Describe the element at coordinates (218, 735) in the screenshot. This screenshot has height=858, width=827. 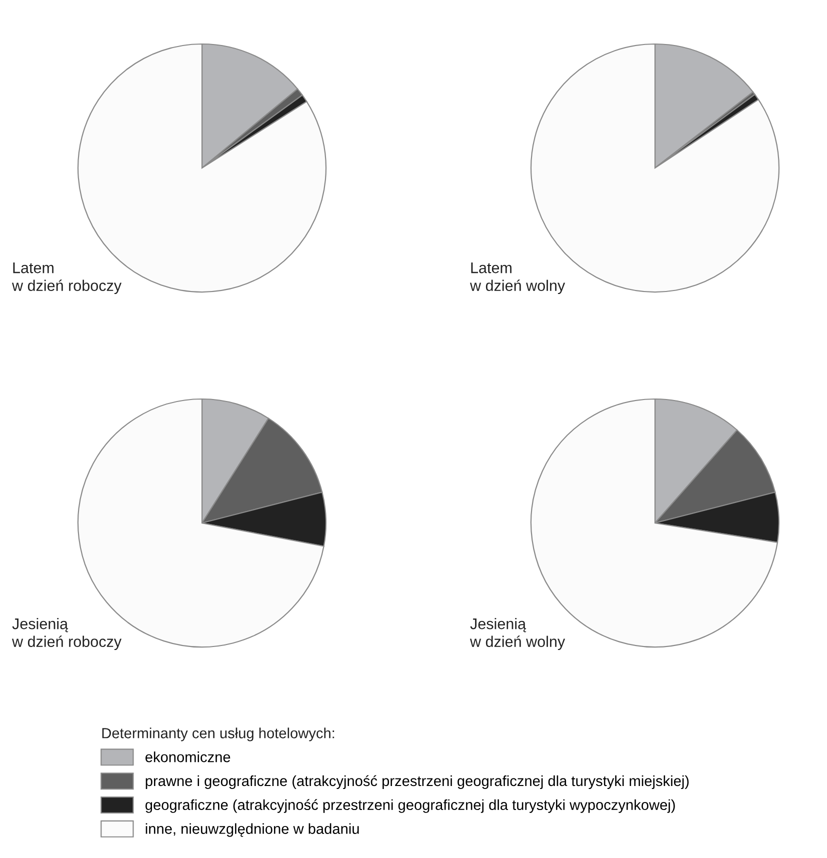
I see `legend-title: Determinanty cen usług hotelowych:` at that location.